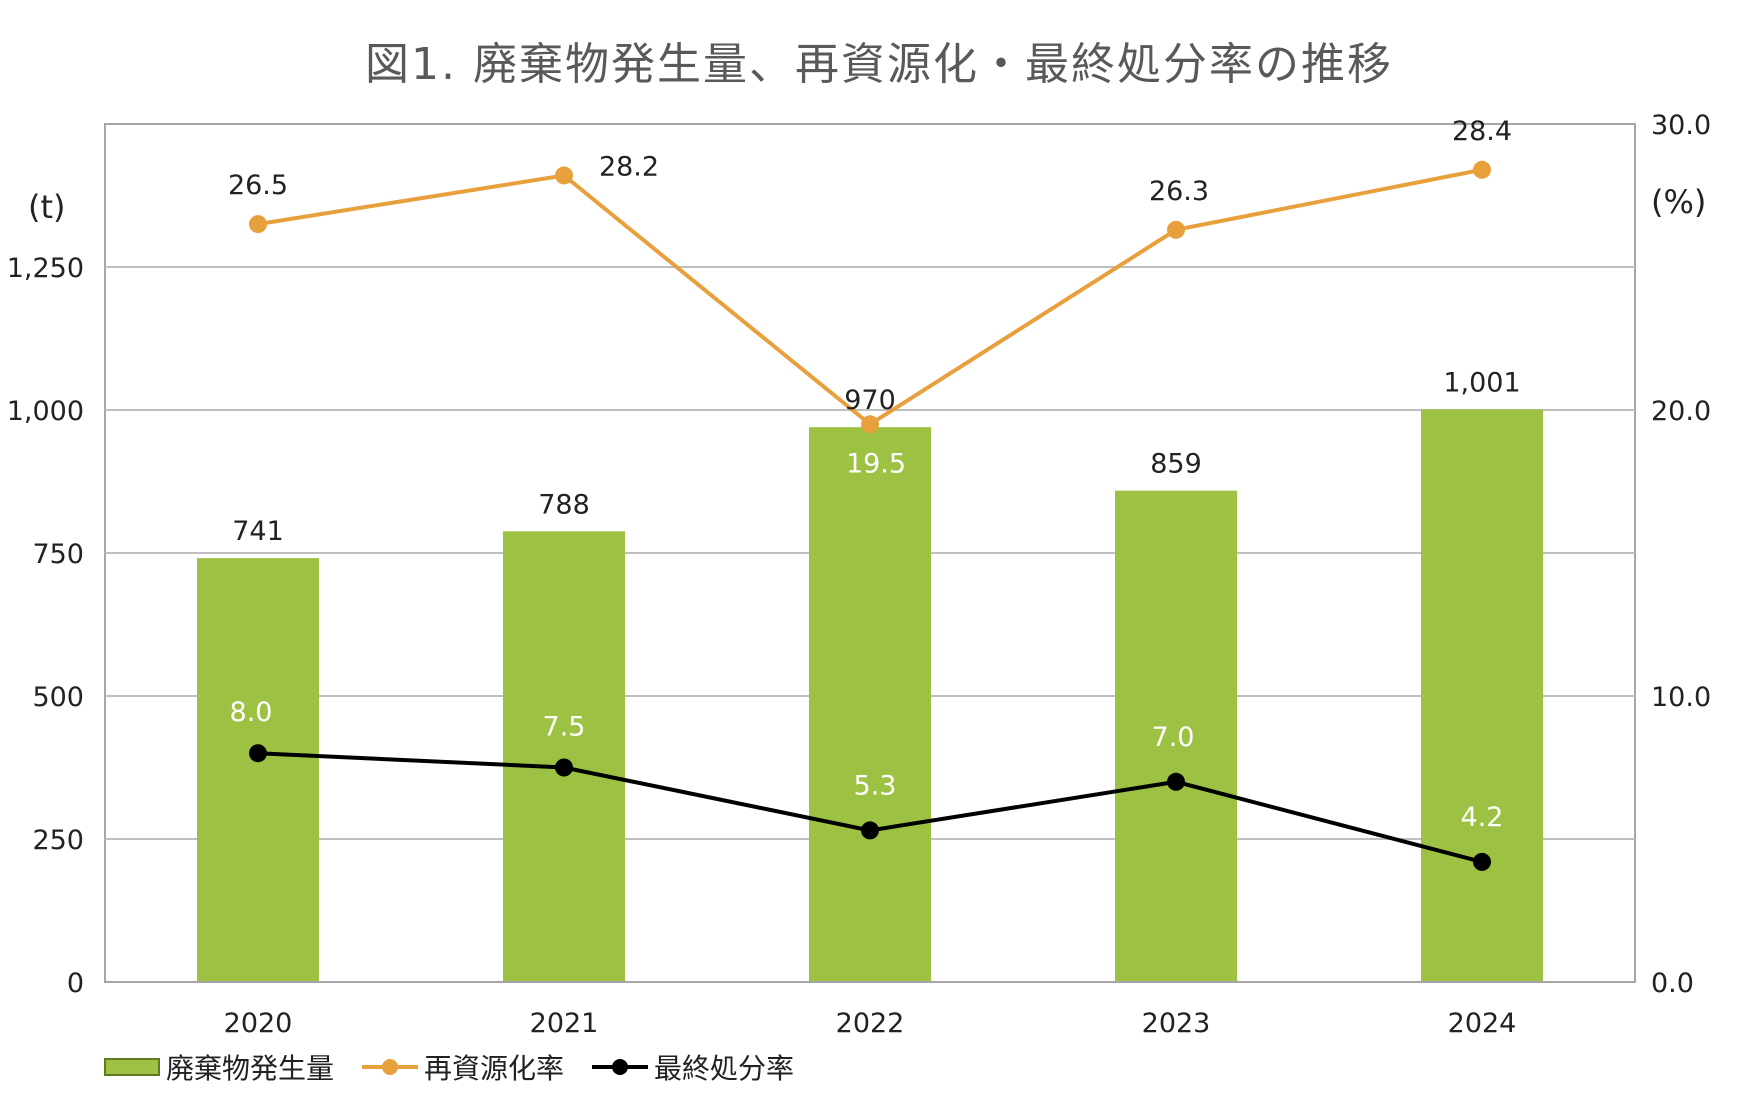 The height and width of the screenshot is (1112, 1758). Describe the element at coordinates (870, 704) in the screenshot. I see `bar-waste-2022` at that location.